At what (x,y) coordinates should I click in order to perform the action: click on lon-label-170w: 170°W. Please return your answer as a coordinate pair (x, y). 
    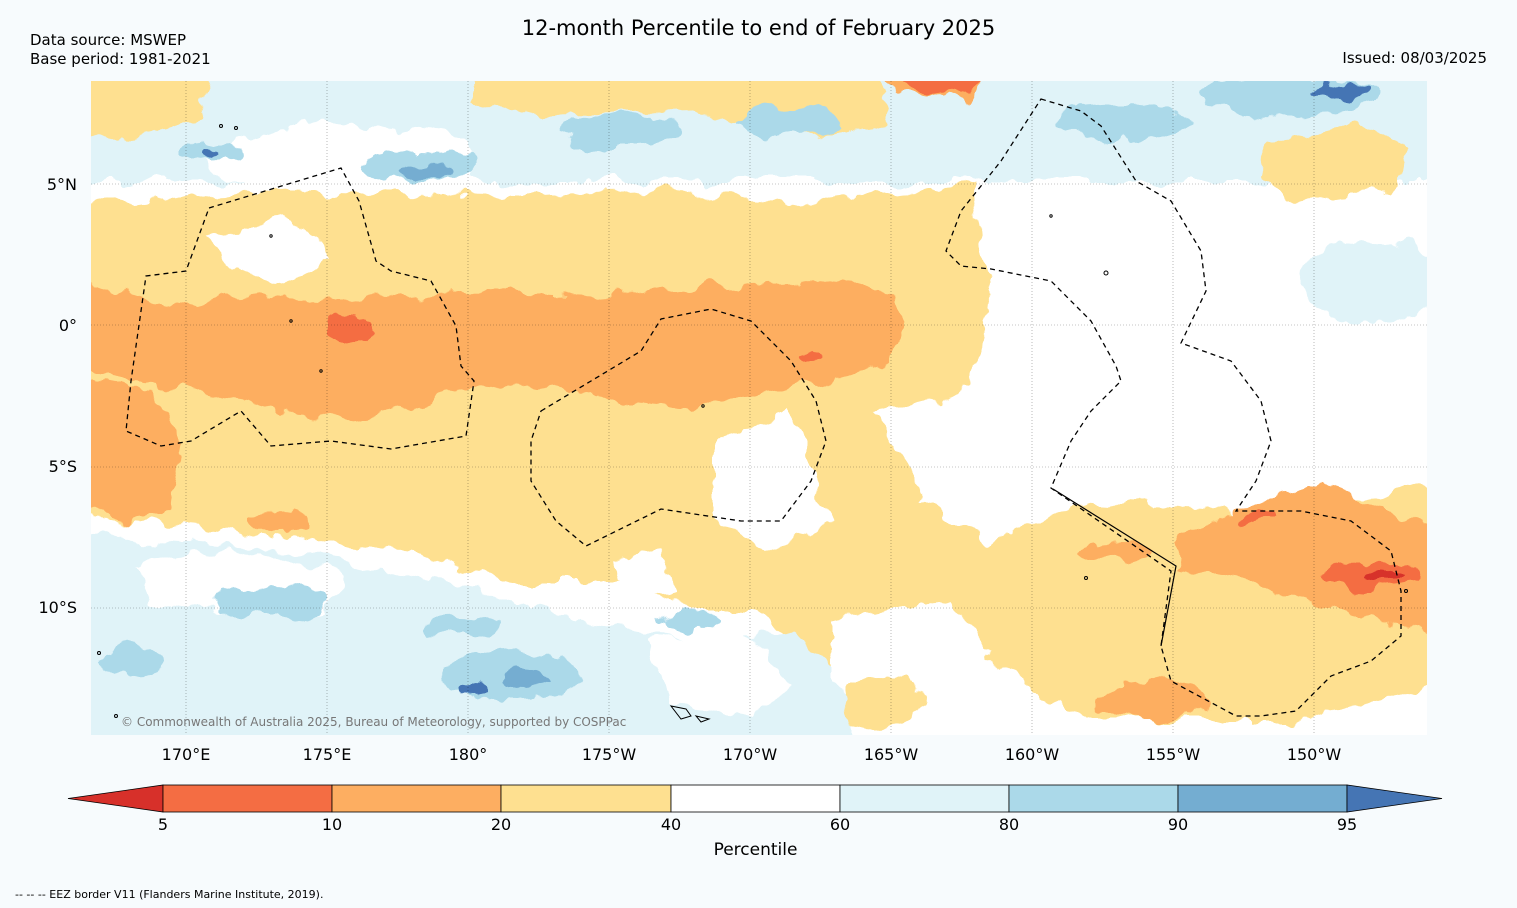
    Looking at the image, I should click on (750, 754).